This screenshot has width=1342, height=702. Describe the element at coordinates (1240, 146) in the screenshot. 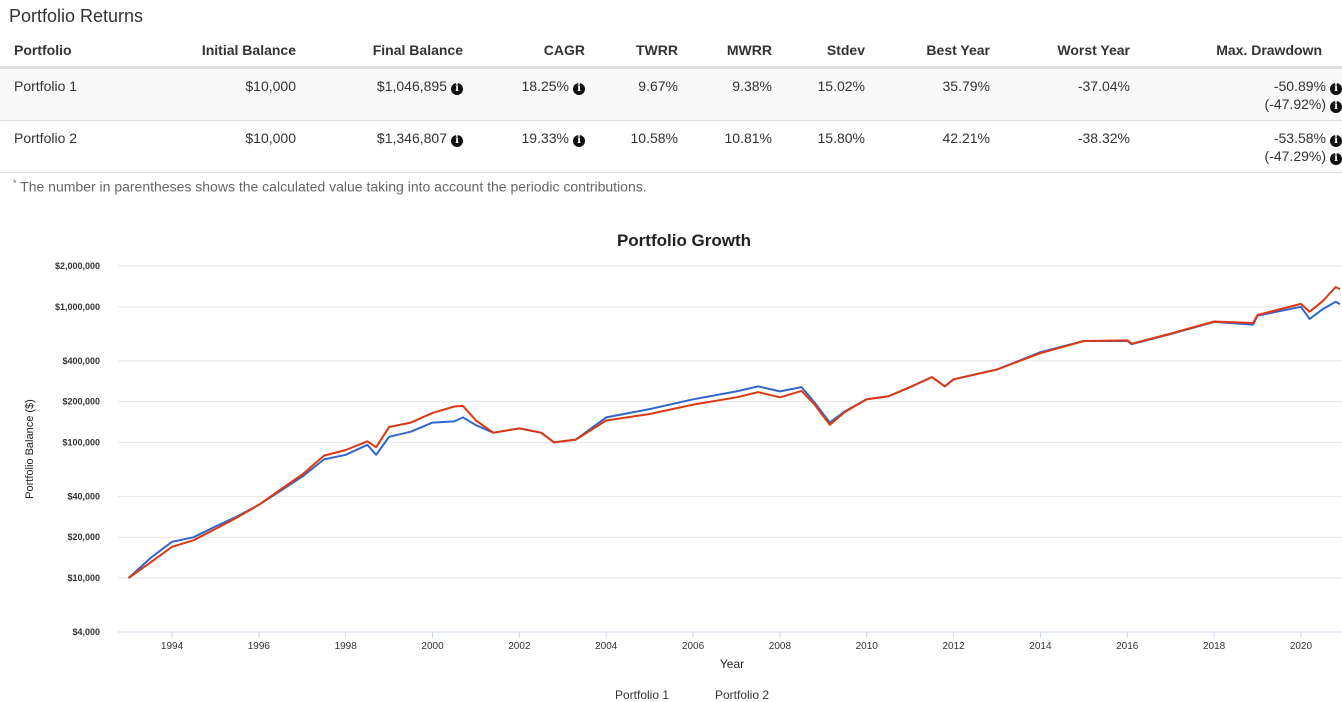

I see `cell-max-drawdown: -53.58% i (-47.29%) i` at that location.